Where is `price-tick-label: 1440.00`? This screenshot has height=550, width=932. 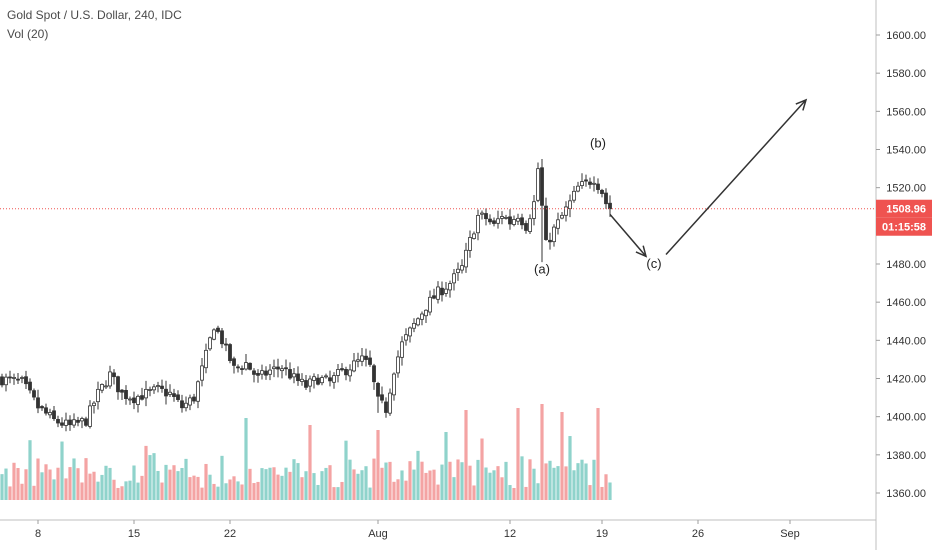
price-tick-label: 1440.00 is located at coordinates (906, 341).